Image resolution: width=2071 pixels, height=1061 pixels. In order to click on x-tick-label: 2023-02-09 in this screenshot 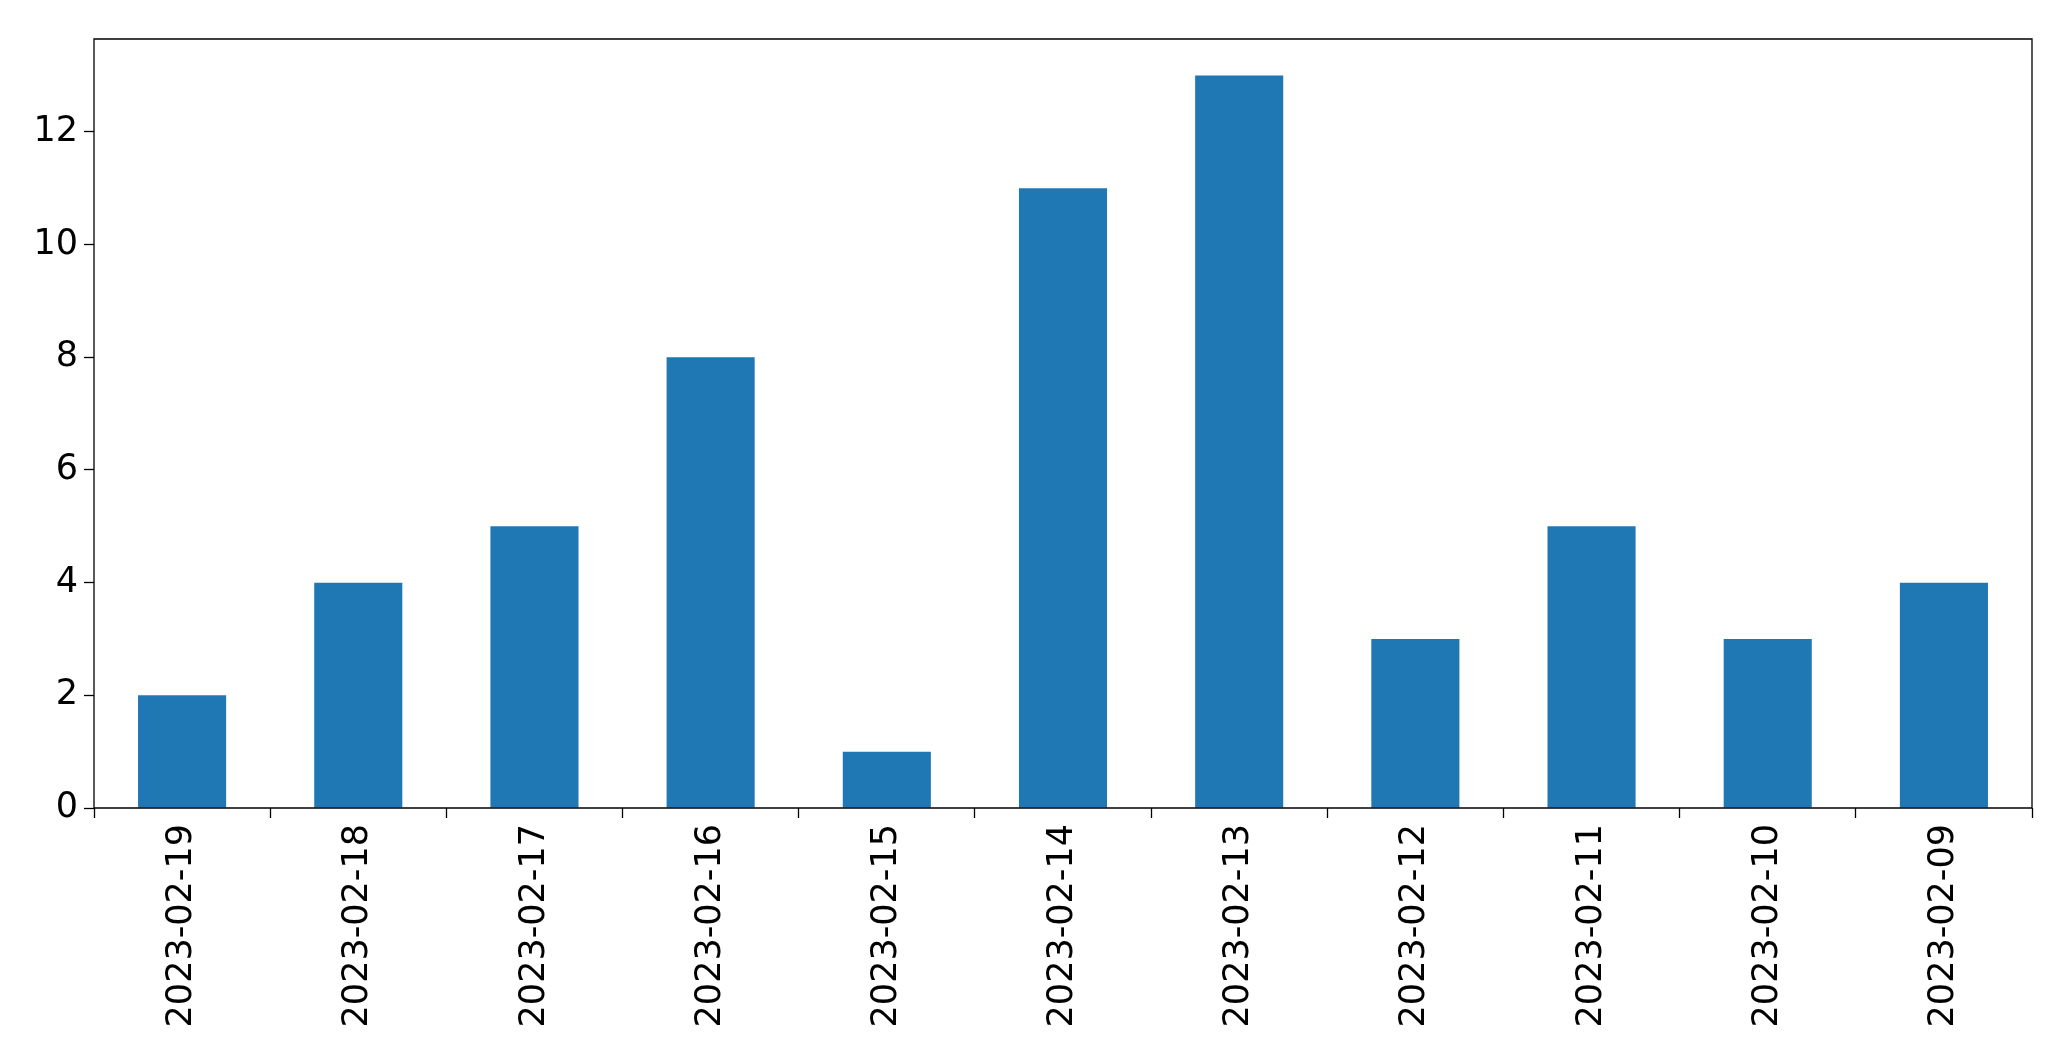, I will do `click(1941, 926)`.